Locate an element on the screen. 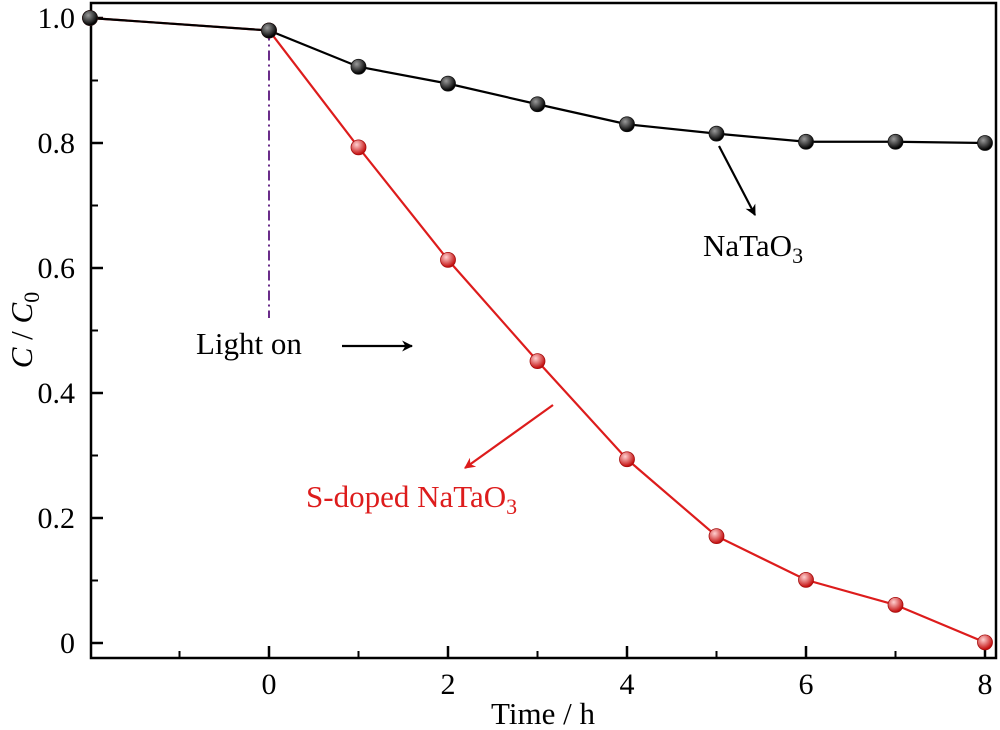 This screenshot has height=730, width=1000. y-tick-label: 0.4 is located at coordinates (57, 393).